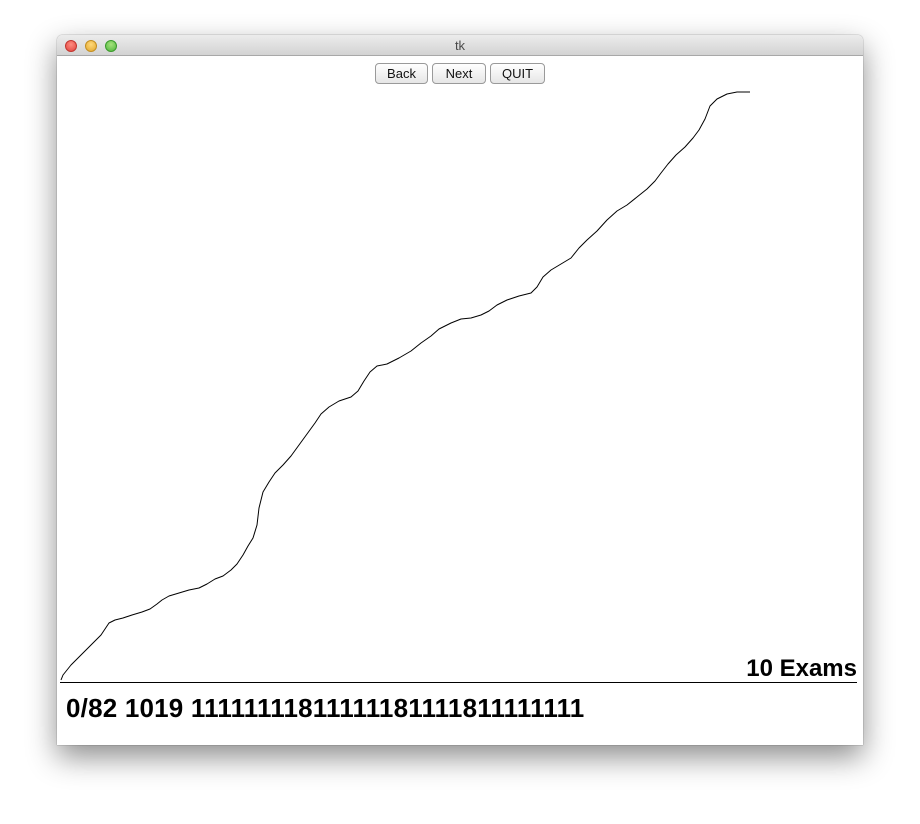 The image size is (920, 824). Describe the element at coordinates (71, 46) in the screenshot. I see `close-window-button` at that location.